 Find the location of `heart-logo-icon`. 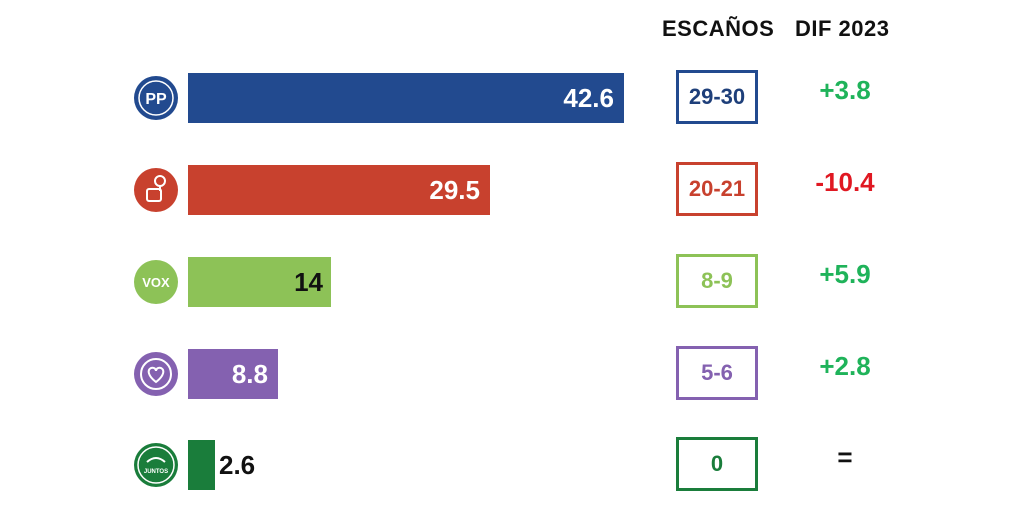

heart-logo-icon is located at coordinates (156, 374).